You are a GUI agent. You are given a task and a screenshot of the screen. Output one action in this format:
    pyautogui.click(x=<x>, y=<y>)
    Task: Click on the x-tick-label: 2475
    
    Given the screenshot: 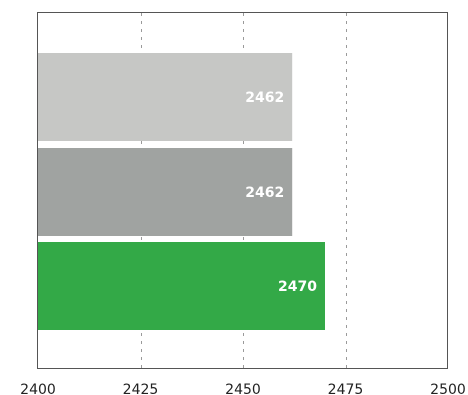 What is the action you would take?
    pyautogui.click(x=346, y=388)
    